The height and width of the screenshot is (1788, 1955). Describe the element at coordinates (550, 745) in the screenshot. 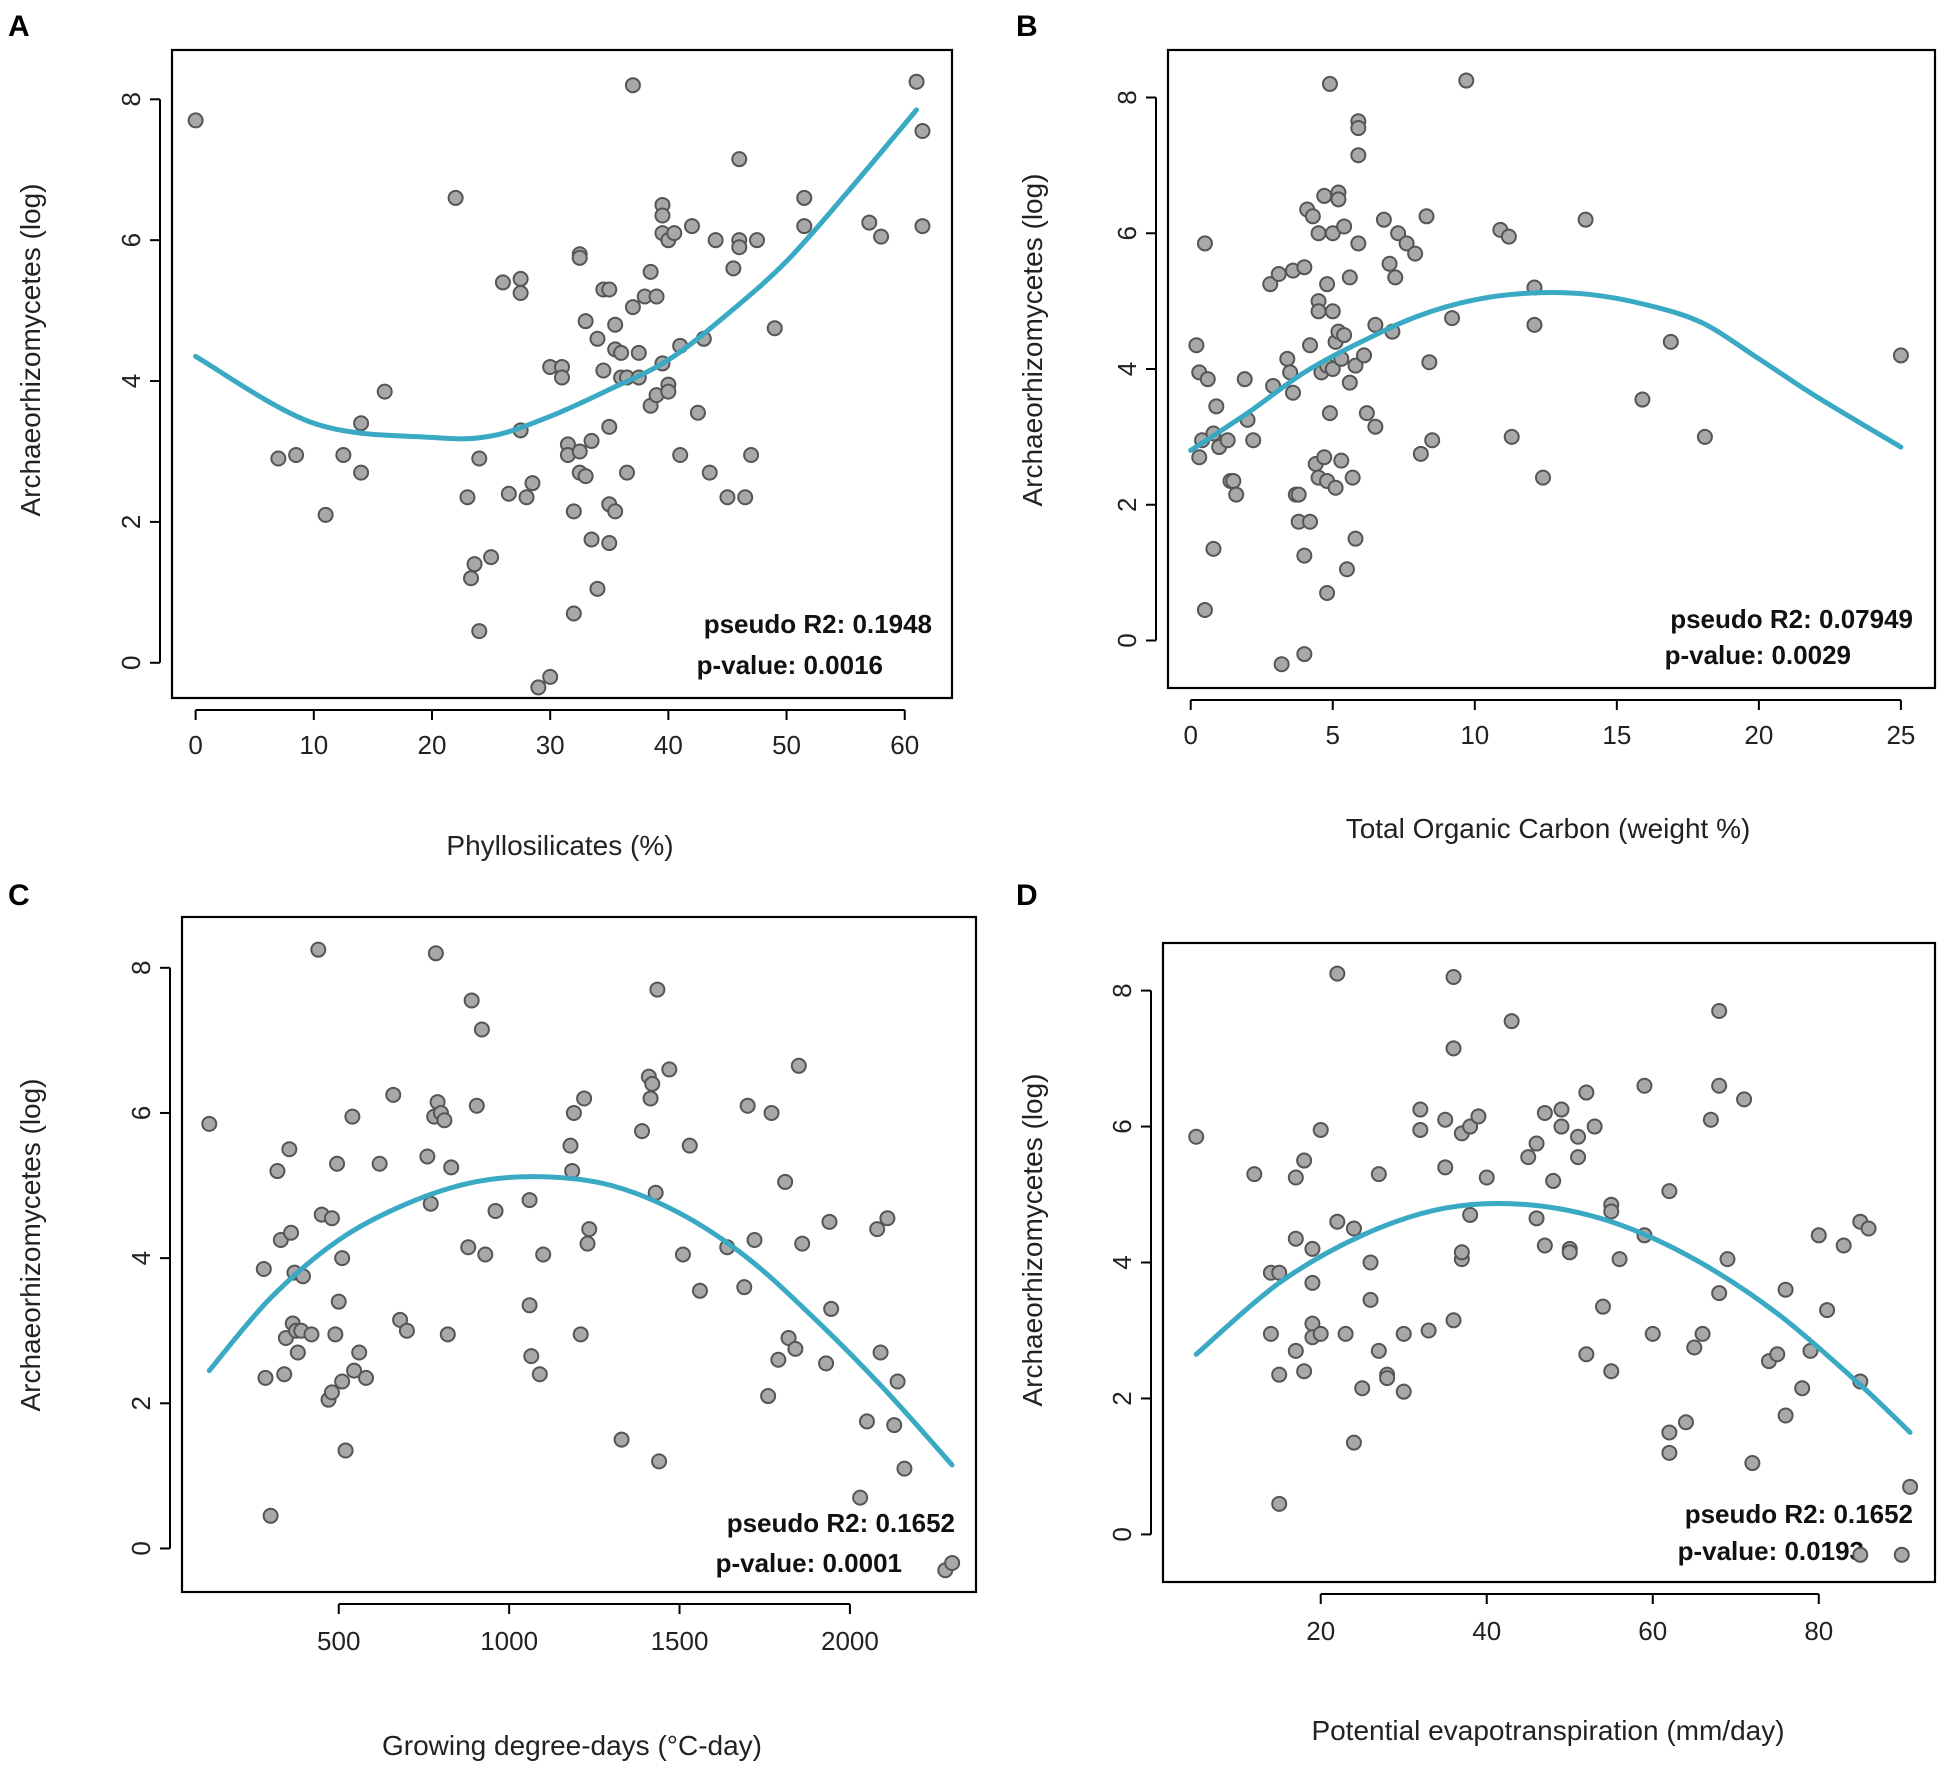

I see `panel-a-x-tick-label: 30` at that location.